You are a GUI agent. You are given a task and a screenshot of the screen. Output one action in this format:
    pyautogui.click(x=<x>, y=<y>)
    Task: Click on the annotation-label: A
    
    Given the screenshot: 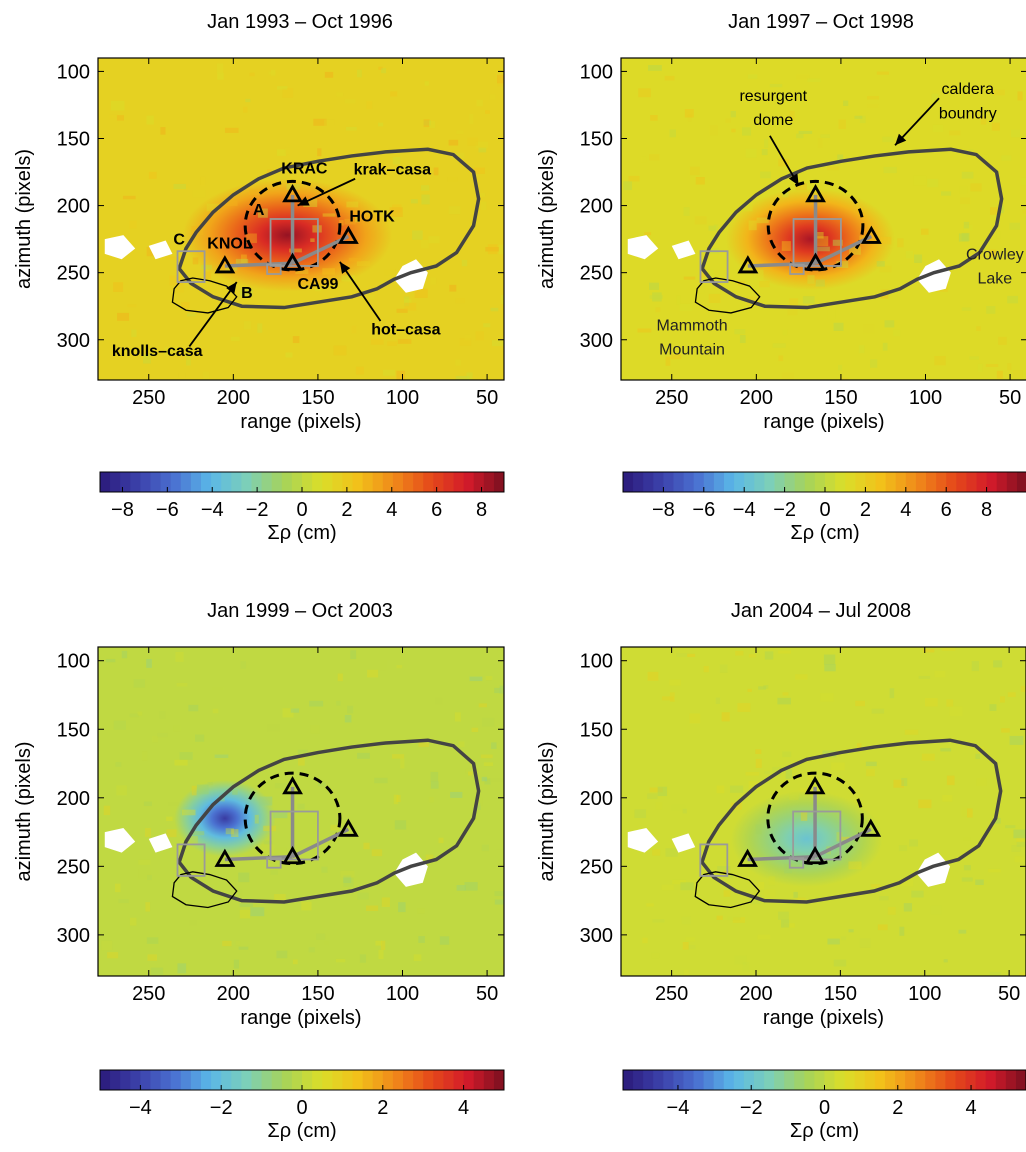 What is the action you would take?
    pyautogui.click(x=259, y=210)
    